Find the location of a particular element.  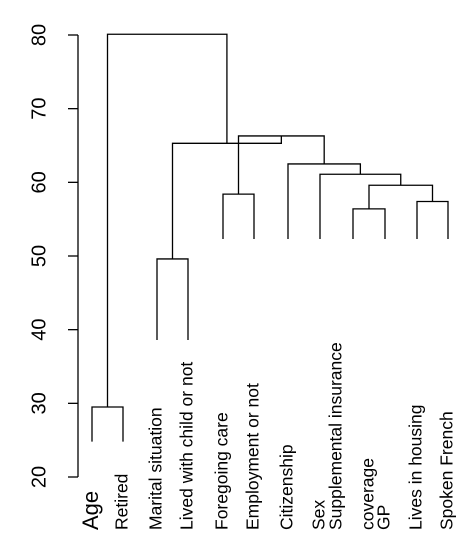

leaf-label-supplemental-insurance-coverage: coverage is located at coordinates (368, 494).